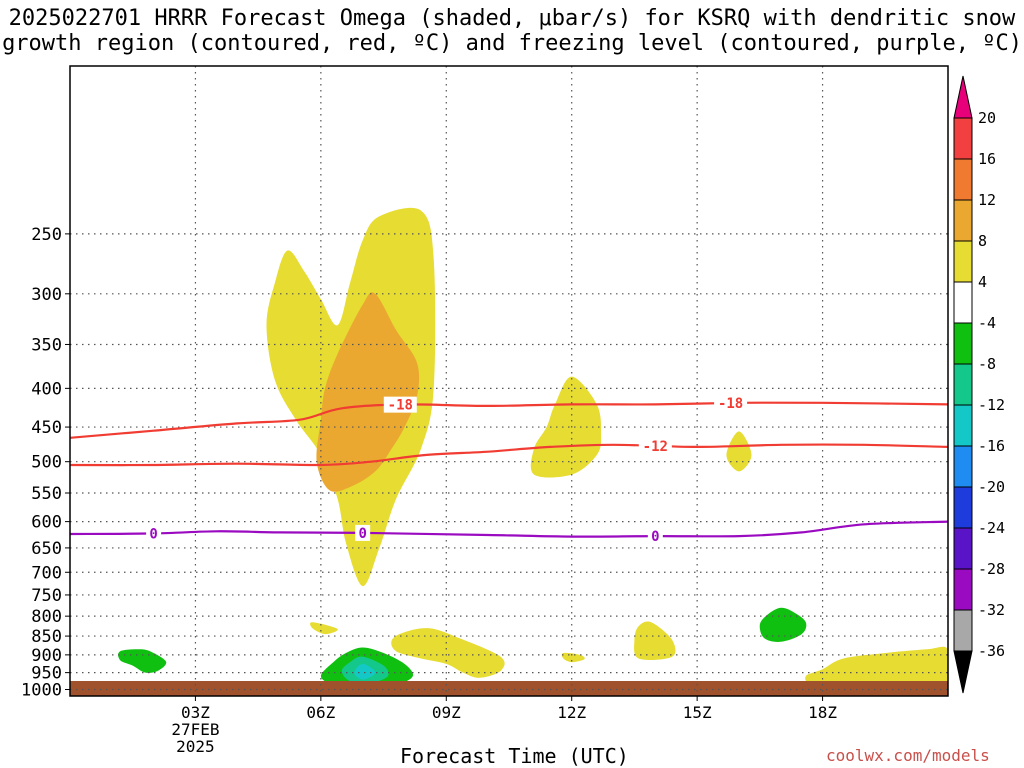  Describe the element at coordinates (963, 672) in the screenshot. I see `colorbar-bottom-arrow` at that location.